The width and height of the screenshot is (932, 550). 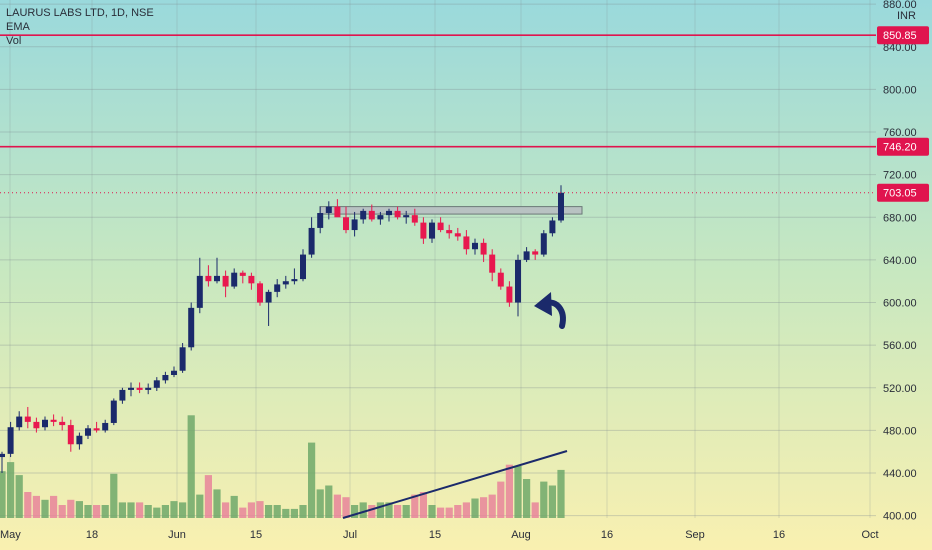 I want to click on price-tick-label: 440.00, so click(x=900, y=474).